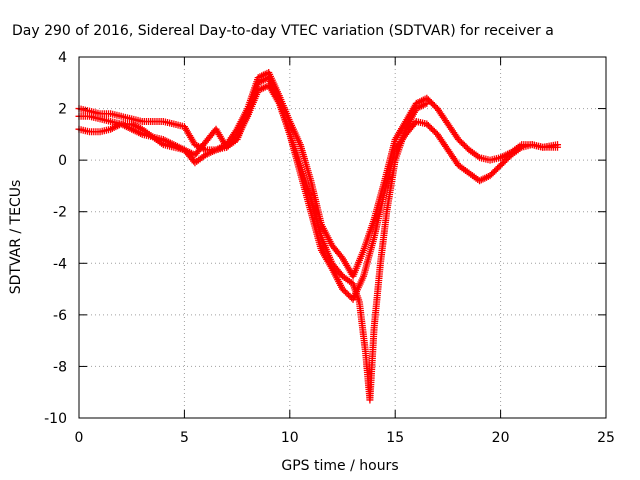  Describe the element at coordinates (62, 58) in the screenshot. I see `y-tick-label: 4` at that location.